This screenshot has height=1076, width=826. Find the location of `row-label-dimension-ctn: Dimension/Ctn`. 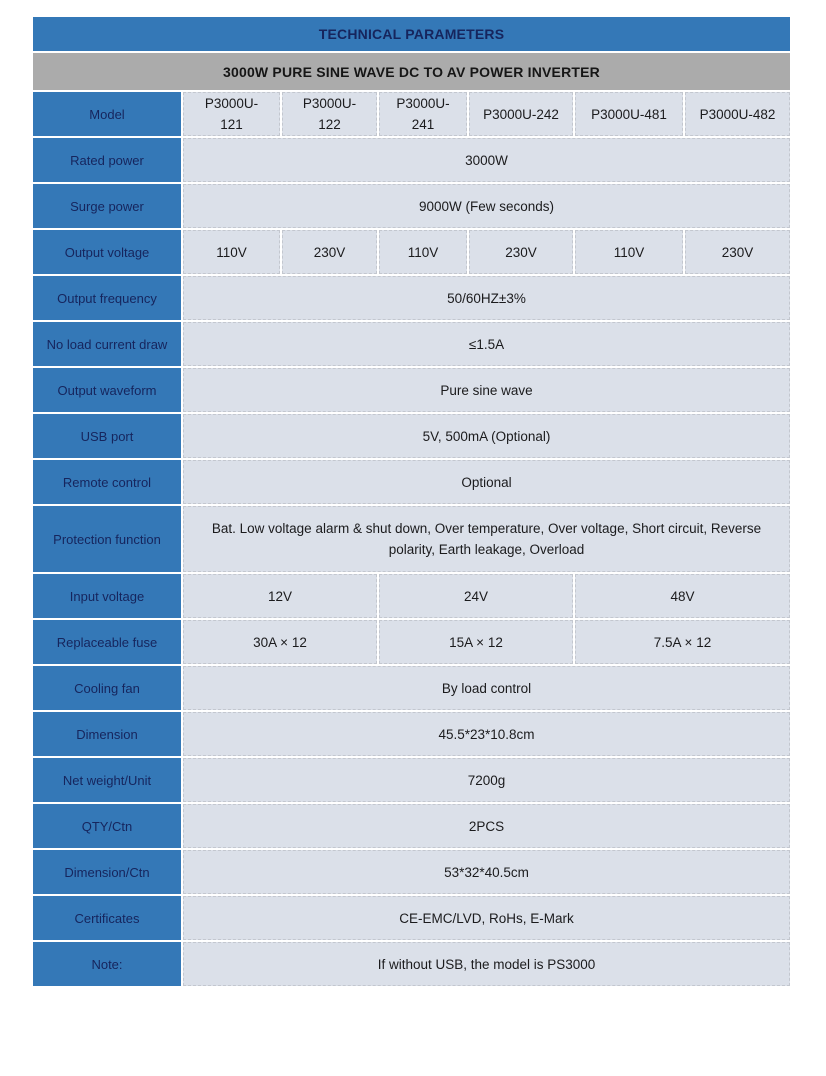

row-label-dimension-ctn: Dimension/Ctn is located at coordinates (107, 872).